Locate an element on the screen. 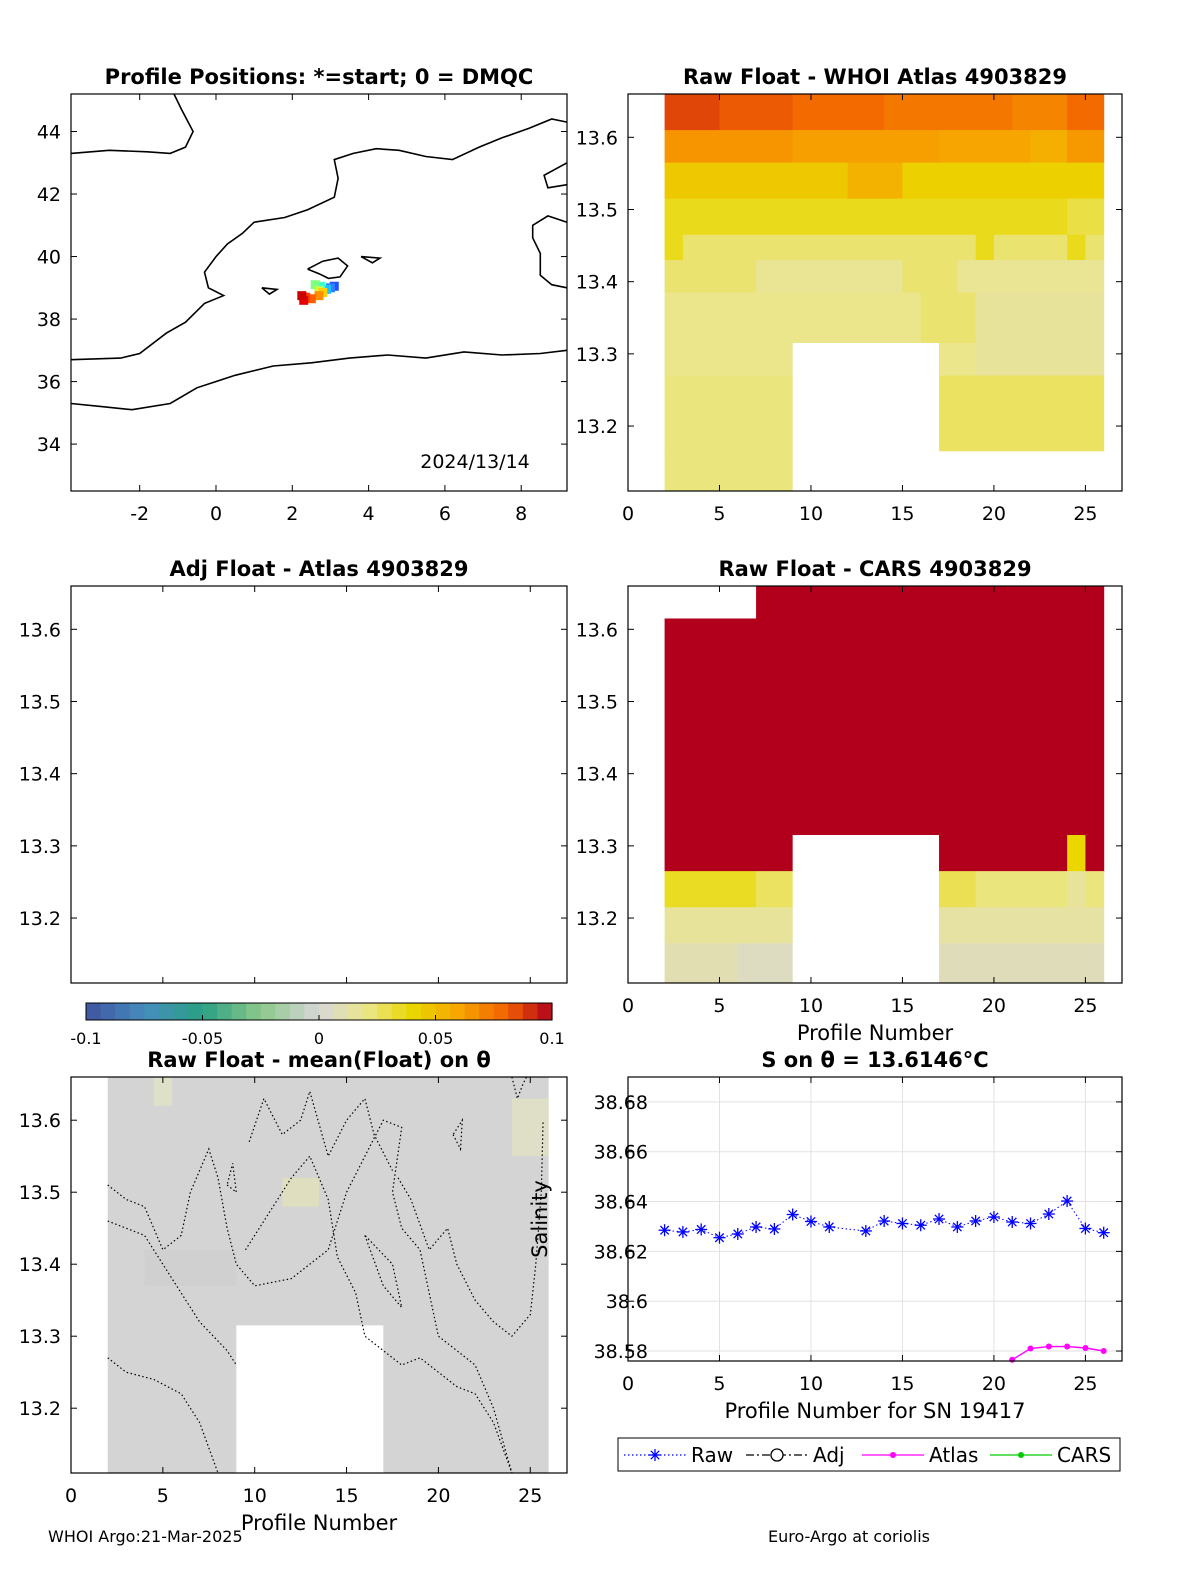 This screenshot has width=1200, height=1575. footer-right: Euro-Argo at coriolis is located at coordinates (849, 1536).